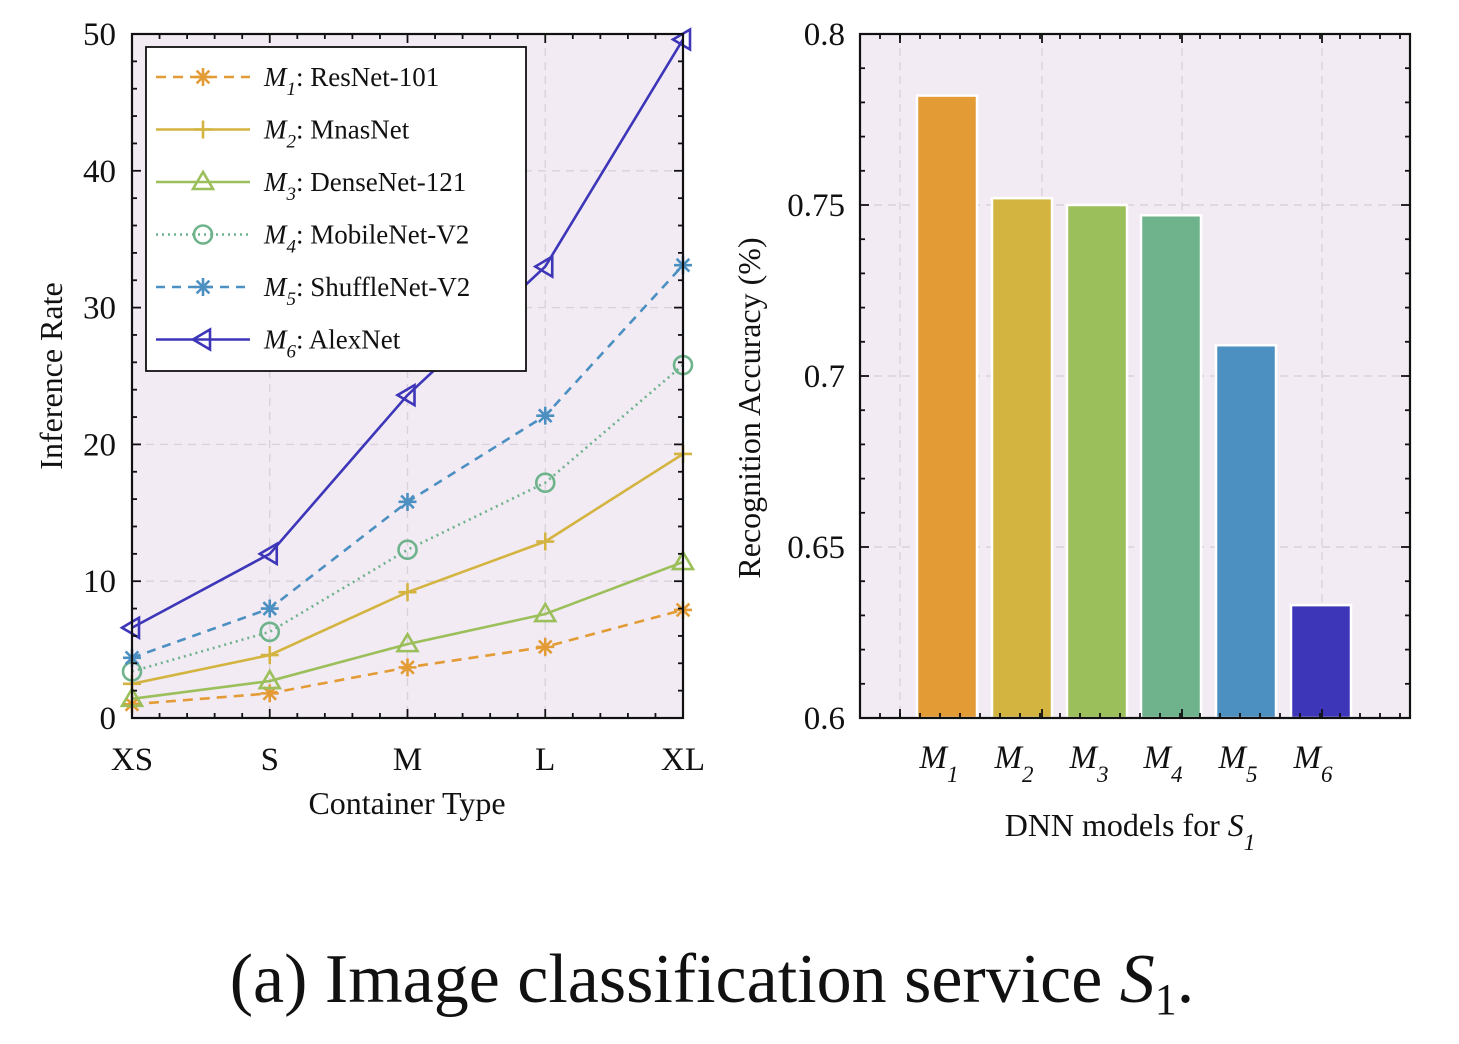 This screenshot has height=1044, width=1459. Describe the element at coordinates (132, 760) in the screenshot. I see `x-tick-label: XS` at that location.